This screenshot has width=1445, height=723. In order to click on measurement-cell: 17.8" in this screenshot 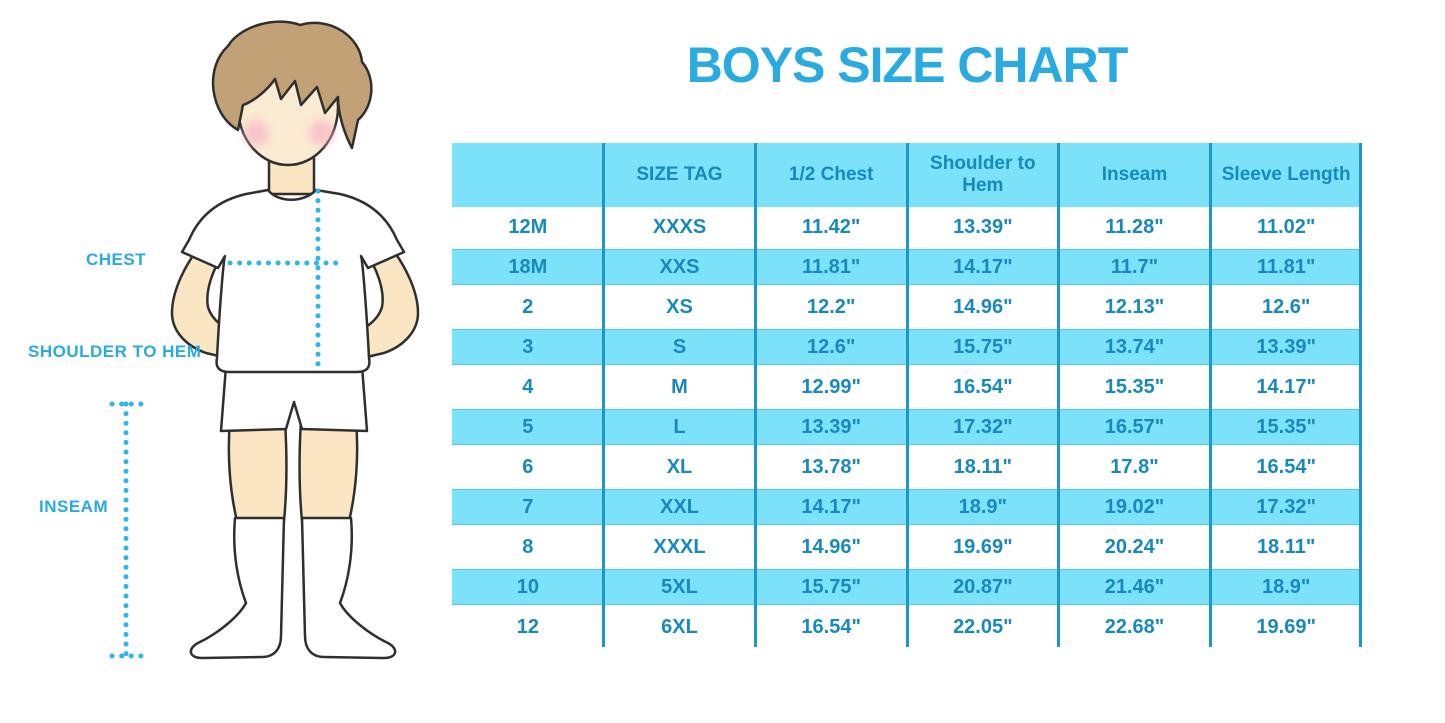, I will do `click(1134, 466)`.